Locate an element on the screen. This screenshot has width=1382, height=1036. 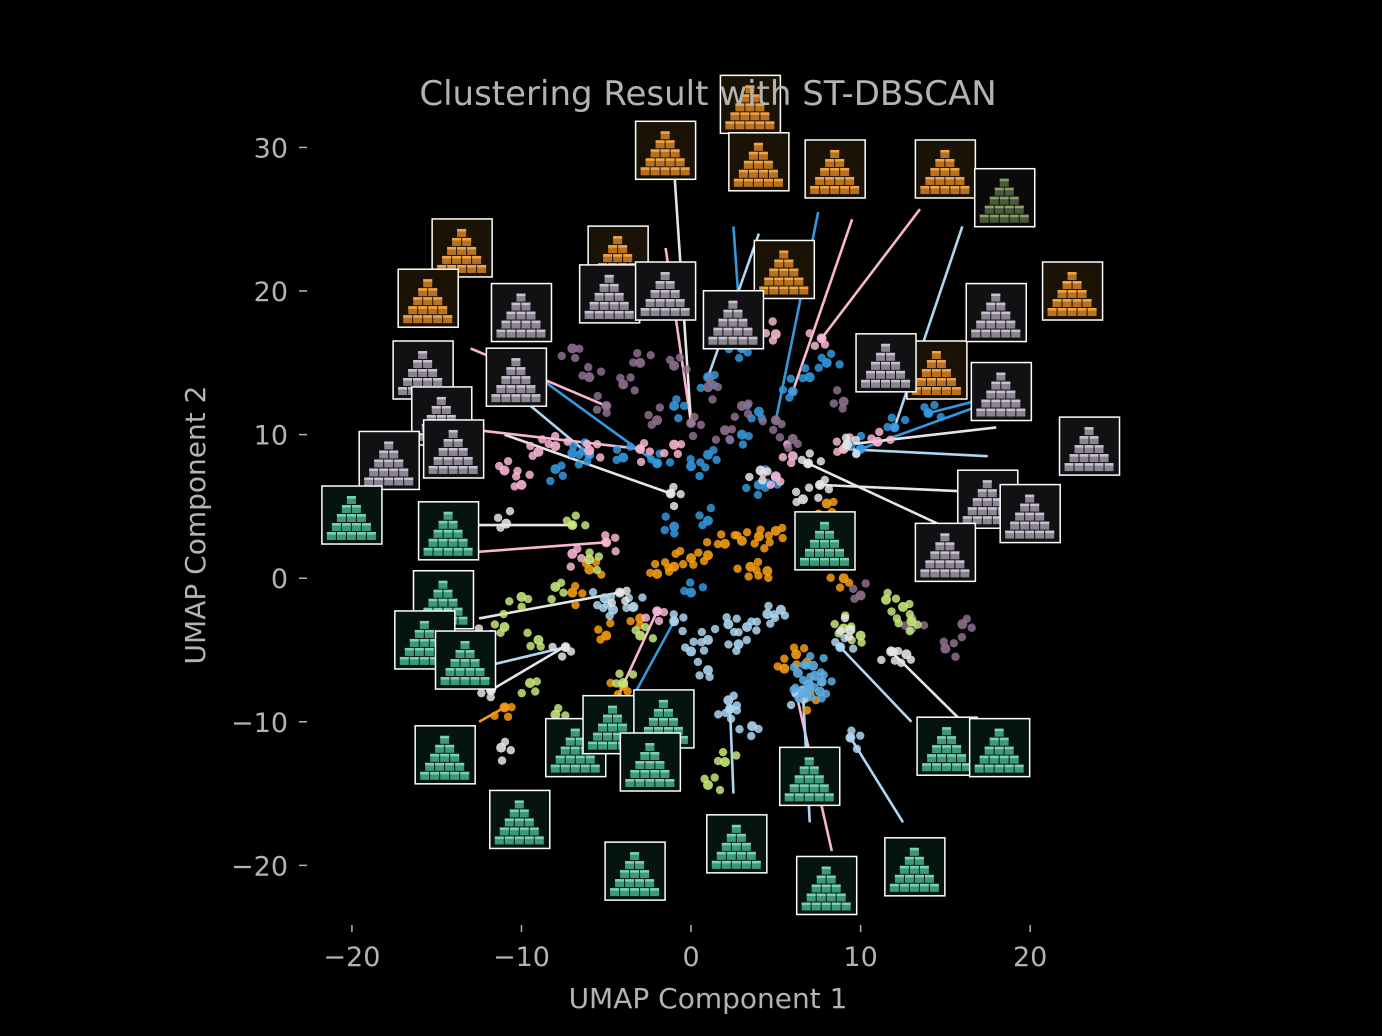
x-tick-label: 0 is located at coordinates (690, 957).